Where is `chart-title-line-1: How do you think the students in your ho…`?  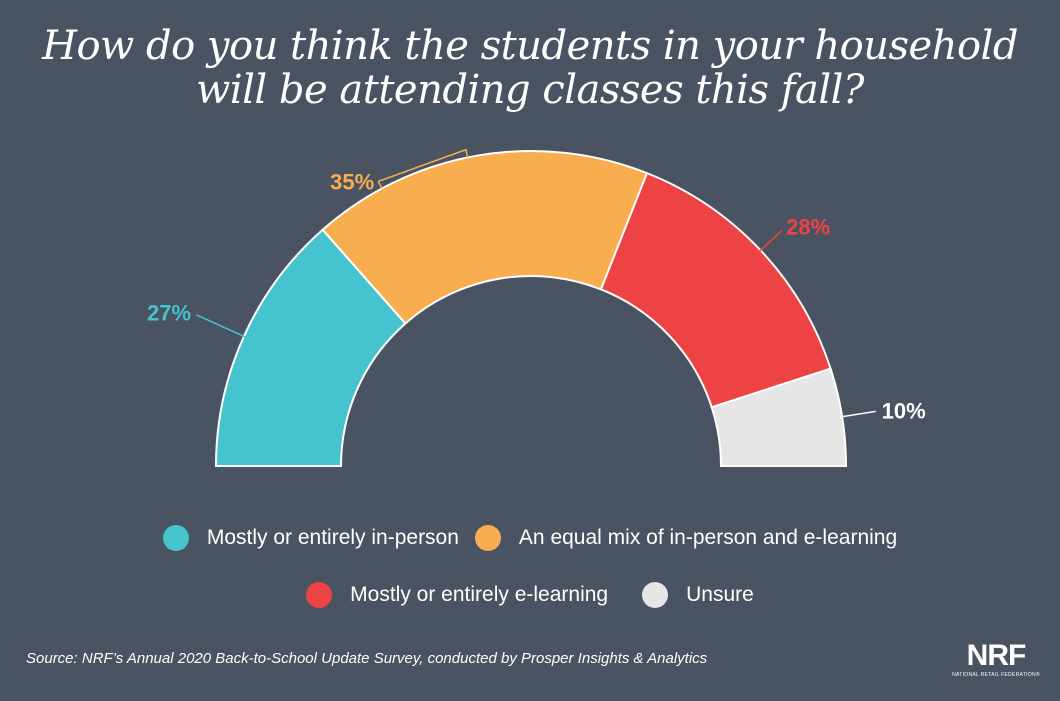
chart-title-line-1: How do you think the students in your ho… is located at coordinates (530, 46).